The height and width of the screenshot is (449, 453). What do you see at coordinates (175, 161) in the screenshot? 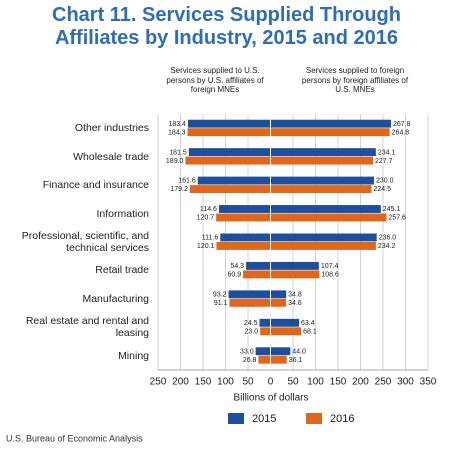
I see `value-label: 189.0` at bounding box center [175, 161].